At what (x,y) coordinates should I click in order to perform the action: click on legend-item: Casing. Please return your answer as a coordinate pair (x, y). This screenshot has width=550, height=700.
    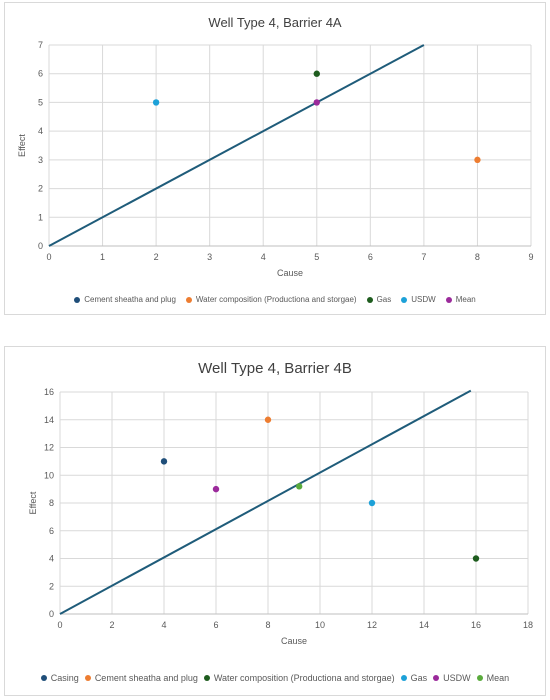
    Looking at the image, I should click on (59, 678).